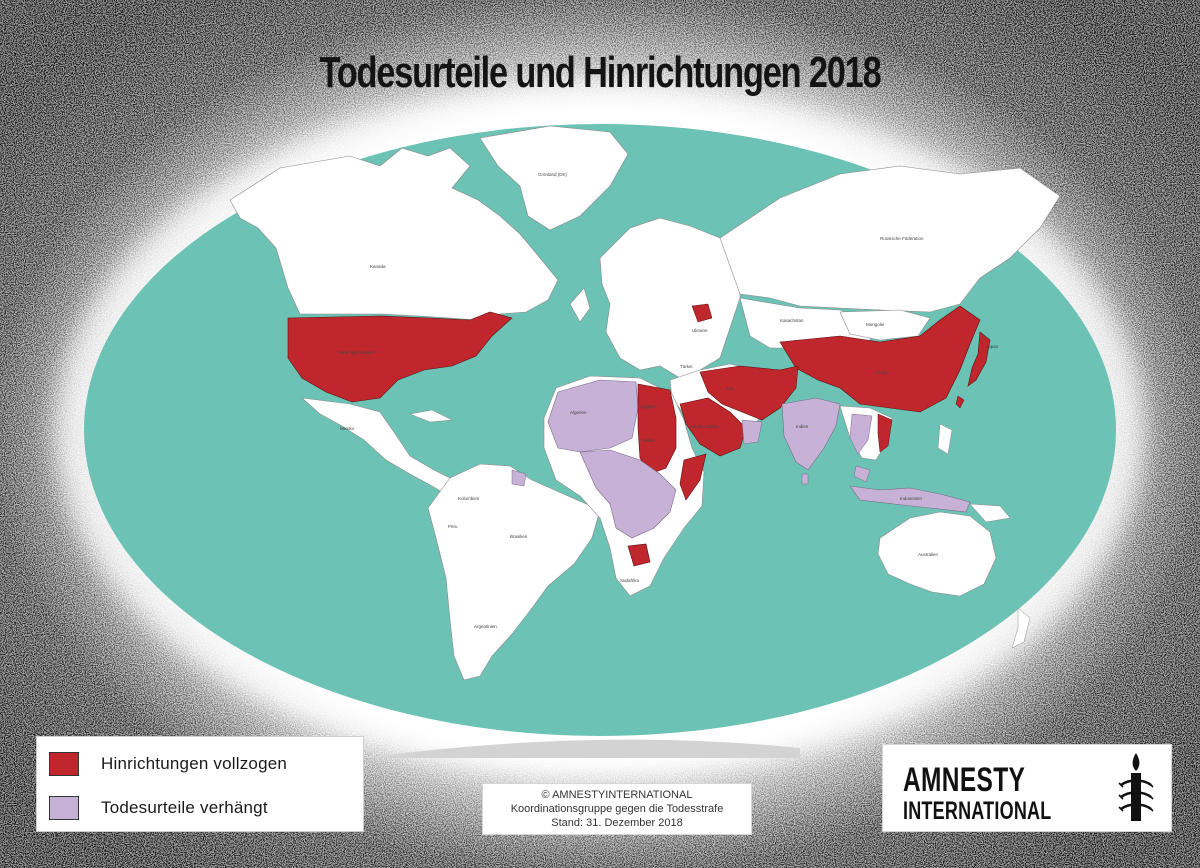 This screenshot has width=1200, height=868. Describe the element at coordinates (578, 412) in the screenshot. I see `label-algerien: Algerien` at that location.